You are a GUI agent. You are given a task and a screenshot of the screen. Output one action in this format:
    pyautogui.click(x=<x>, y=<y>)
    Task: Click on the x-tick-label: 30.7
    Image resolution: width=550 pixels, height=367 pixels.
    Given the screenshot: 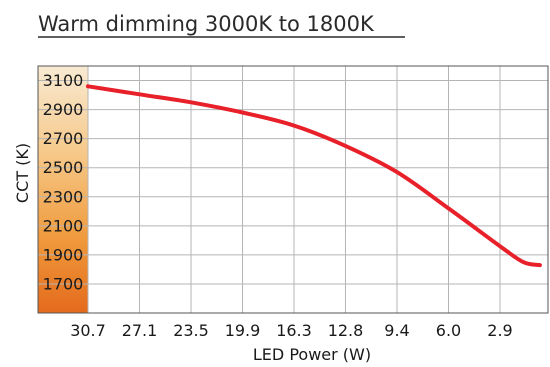 What is the action you would take?
    pyautogui.click(x=88, y=330)
    